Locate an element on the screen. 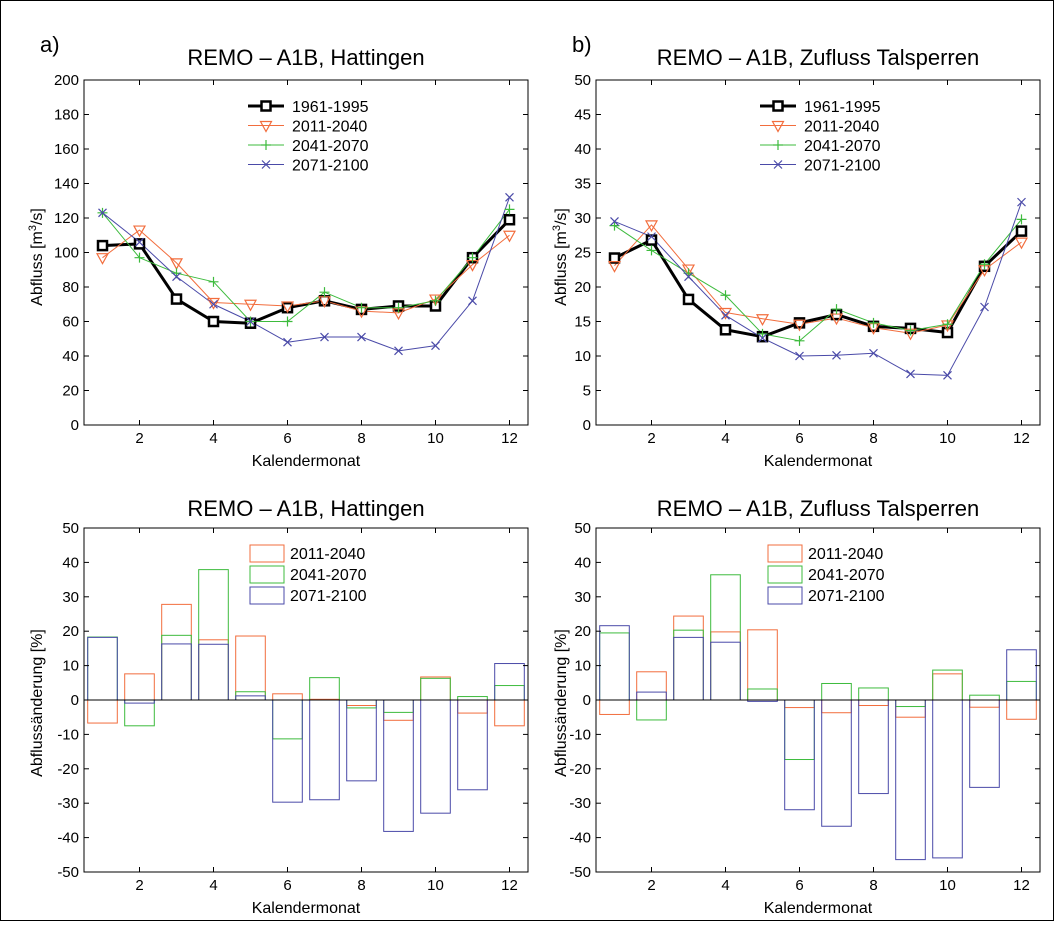 This screenshot has height=926, width=1054. y-tick-label: -50 is located at coordinates (580, 872).